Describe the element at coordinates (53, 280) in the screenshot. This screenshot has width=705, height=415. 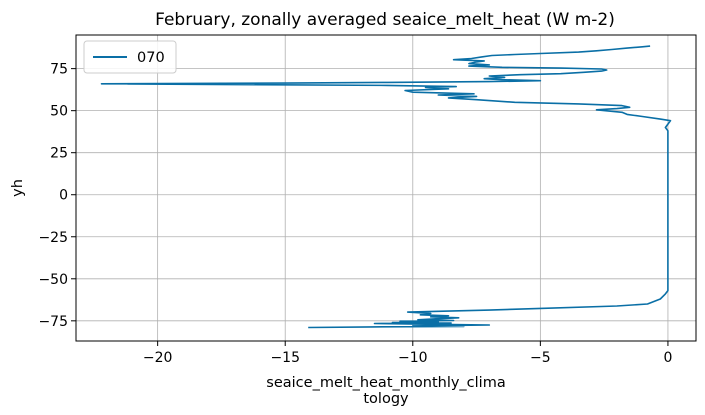
I see `y-tick-label: −50` at that location.